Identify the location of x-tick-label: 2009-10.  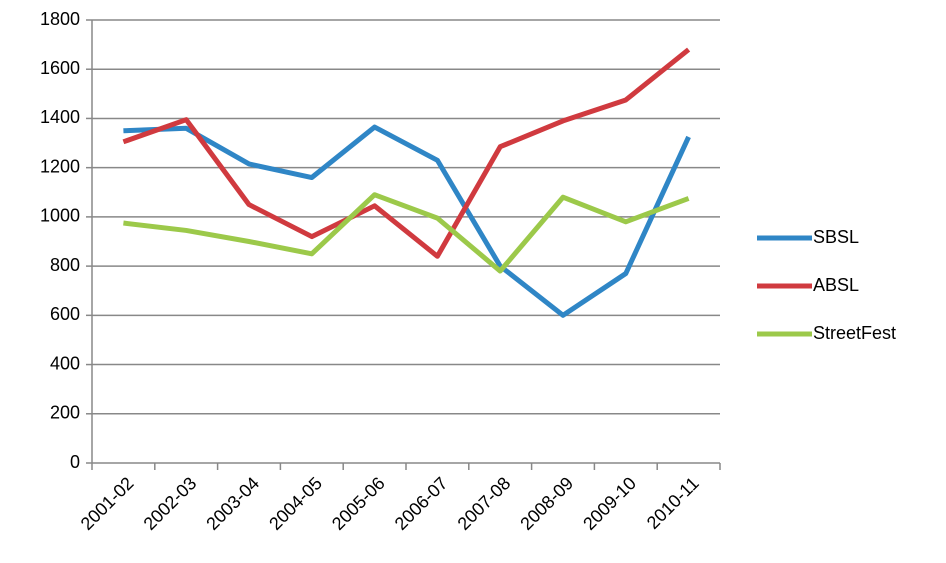
(609, 503).